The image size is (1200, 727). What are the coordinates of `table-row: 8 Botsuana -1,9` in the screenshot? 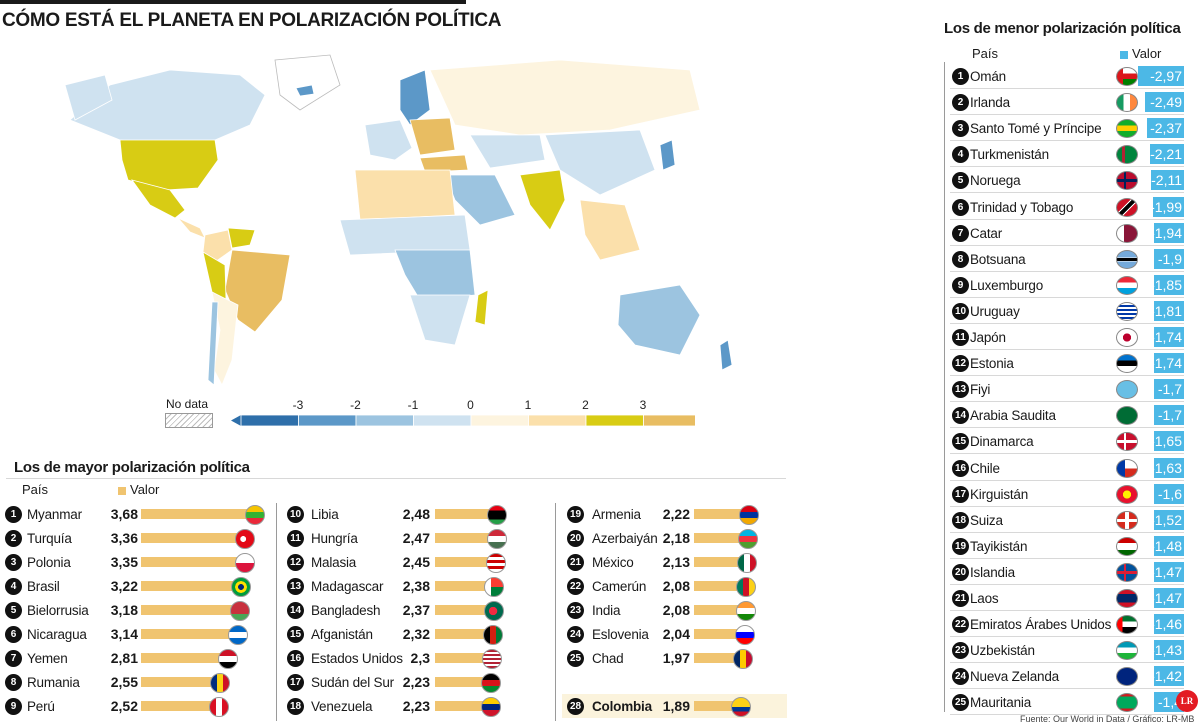 It's located at (1067, 259).